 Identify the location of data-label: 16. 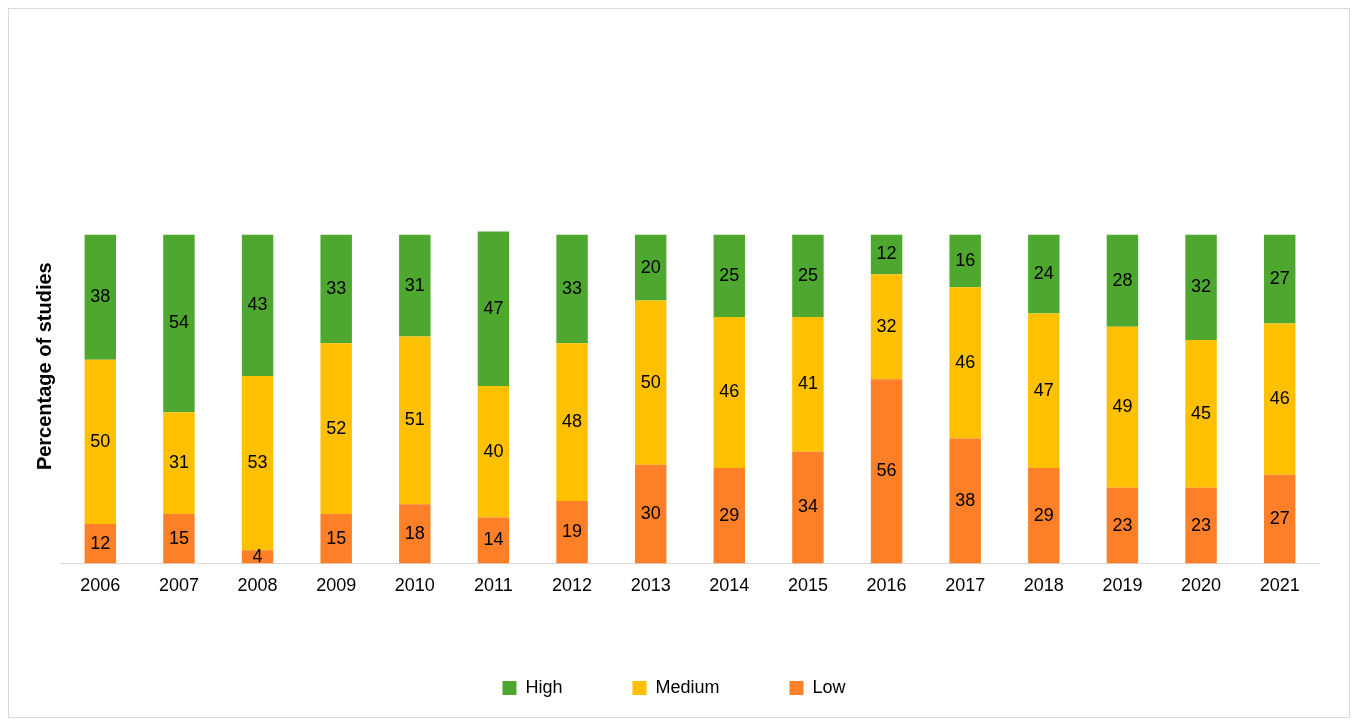
(965, 260).